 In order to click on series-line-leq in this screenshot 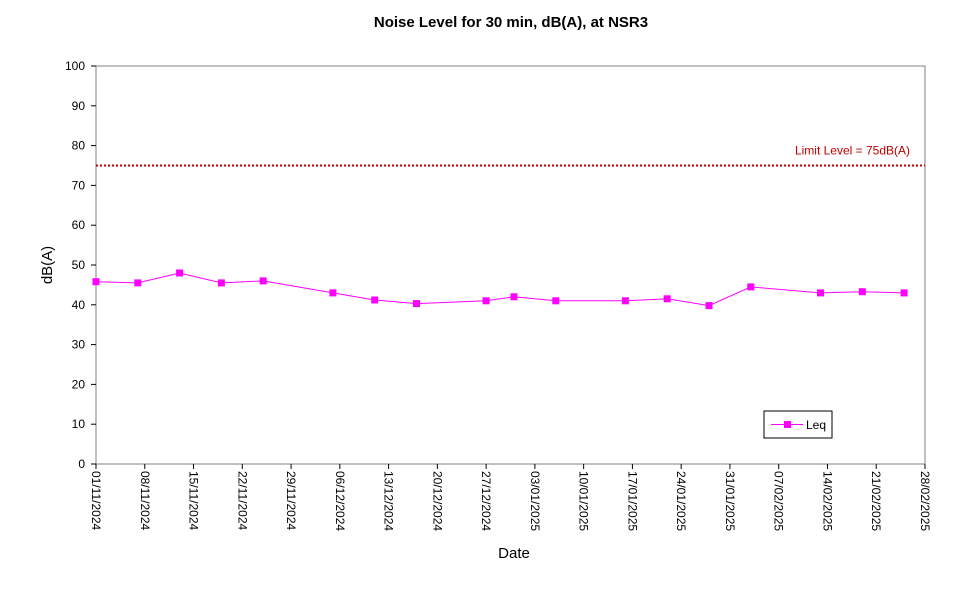, I will do `click(500, 289)`.